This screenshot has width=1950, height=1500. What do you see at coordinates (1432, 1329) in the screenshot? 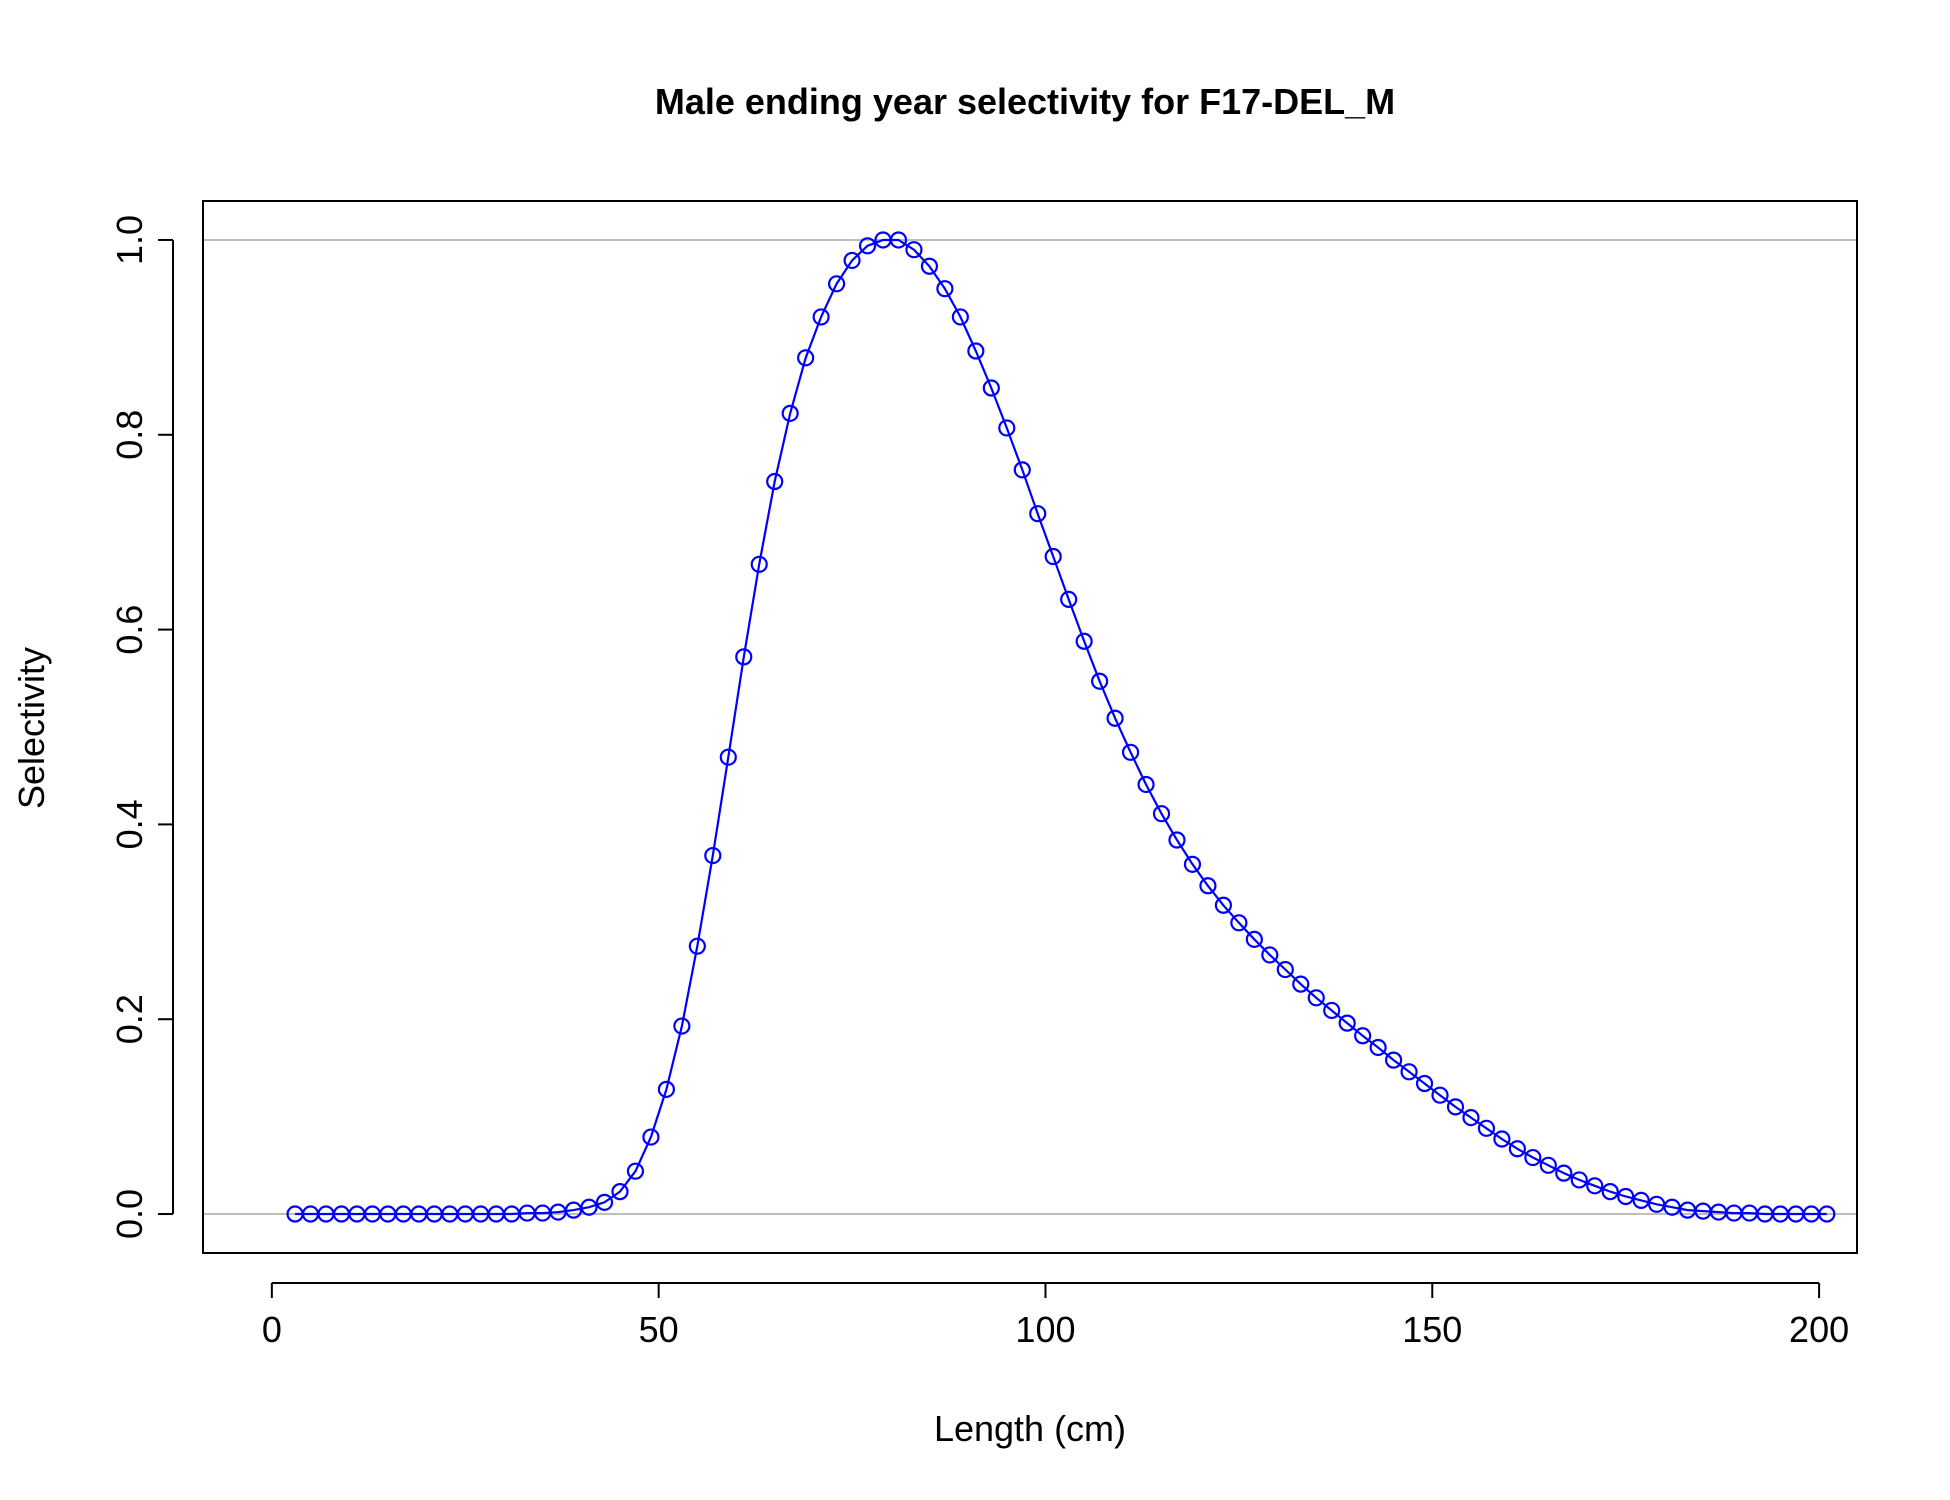
I see `x-tick-label: 150` at bounding box center [1432, 1329].